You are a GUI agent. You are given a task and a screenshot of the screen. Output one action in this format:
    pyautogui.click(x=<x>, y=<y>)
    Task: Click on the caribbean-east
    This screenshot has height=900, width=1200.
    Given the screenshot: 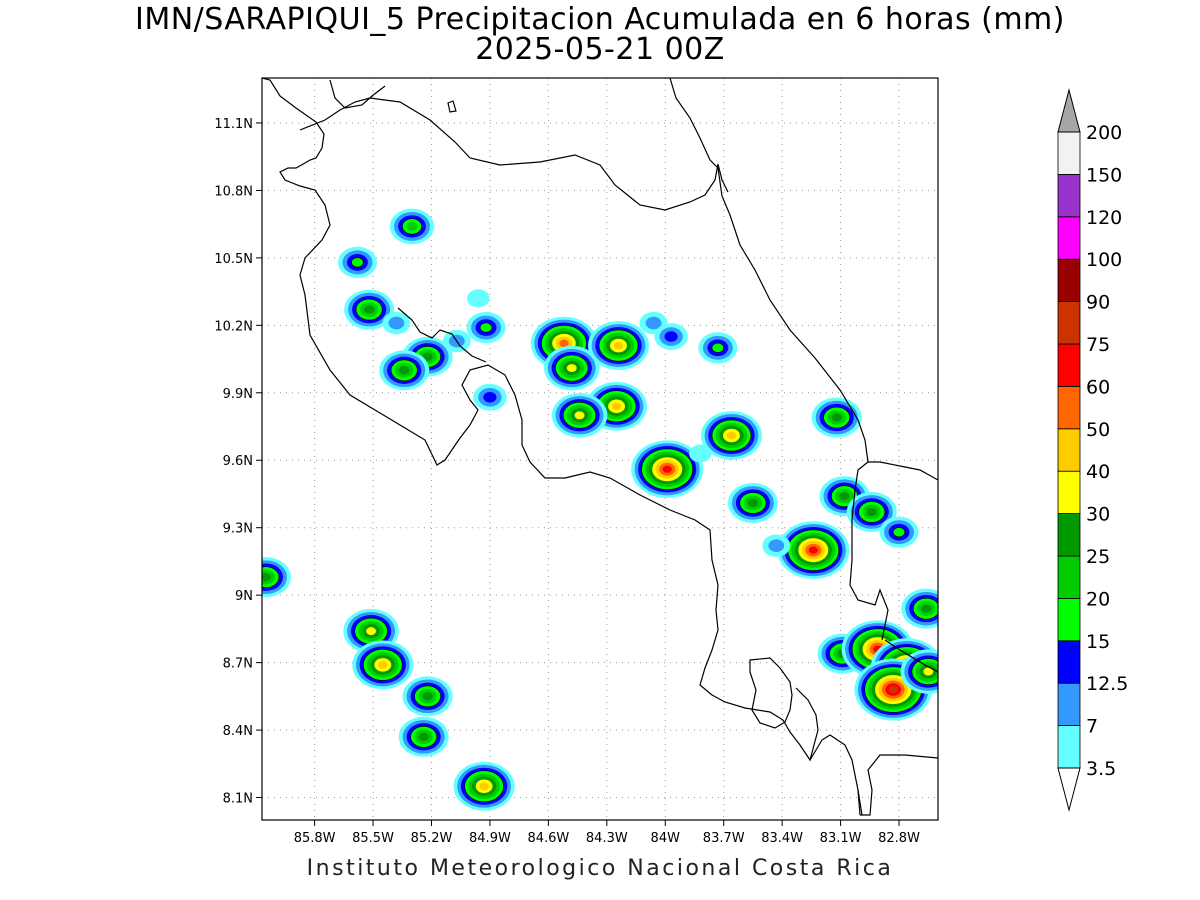 What is the action you would take?
    pyautogui.click(x=911, y=656)
    